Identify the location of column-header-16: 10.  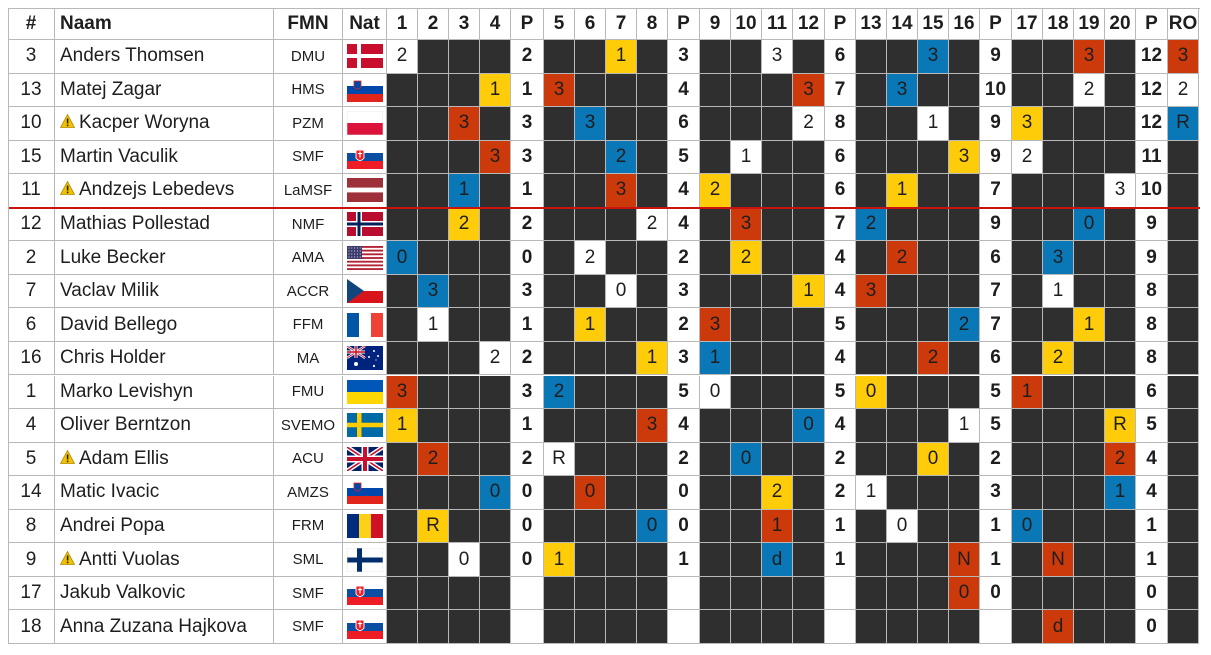
(746, 24).